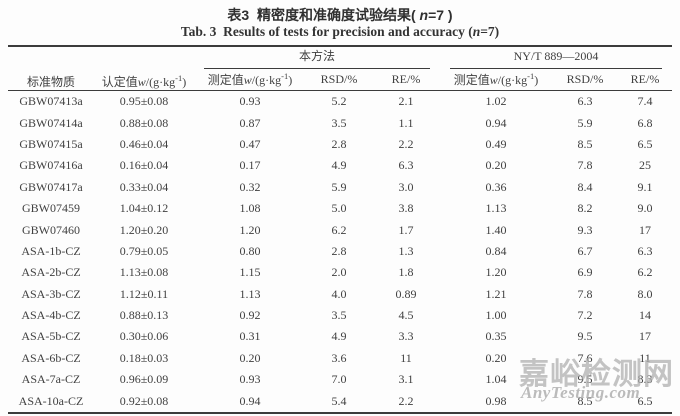 The height and width of the screenshot is (416, 680). Describe the element at coordinates (645, 250) in the screenshot. I see `cell-nyt-re: 6.3` at that location.